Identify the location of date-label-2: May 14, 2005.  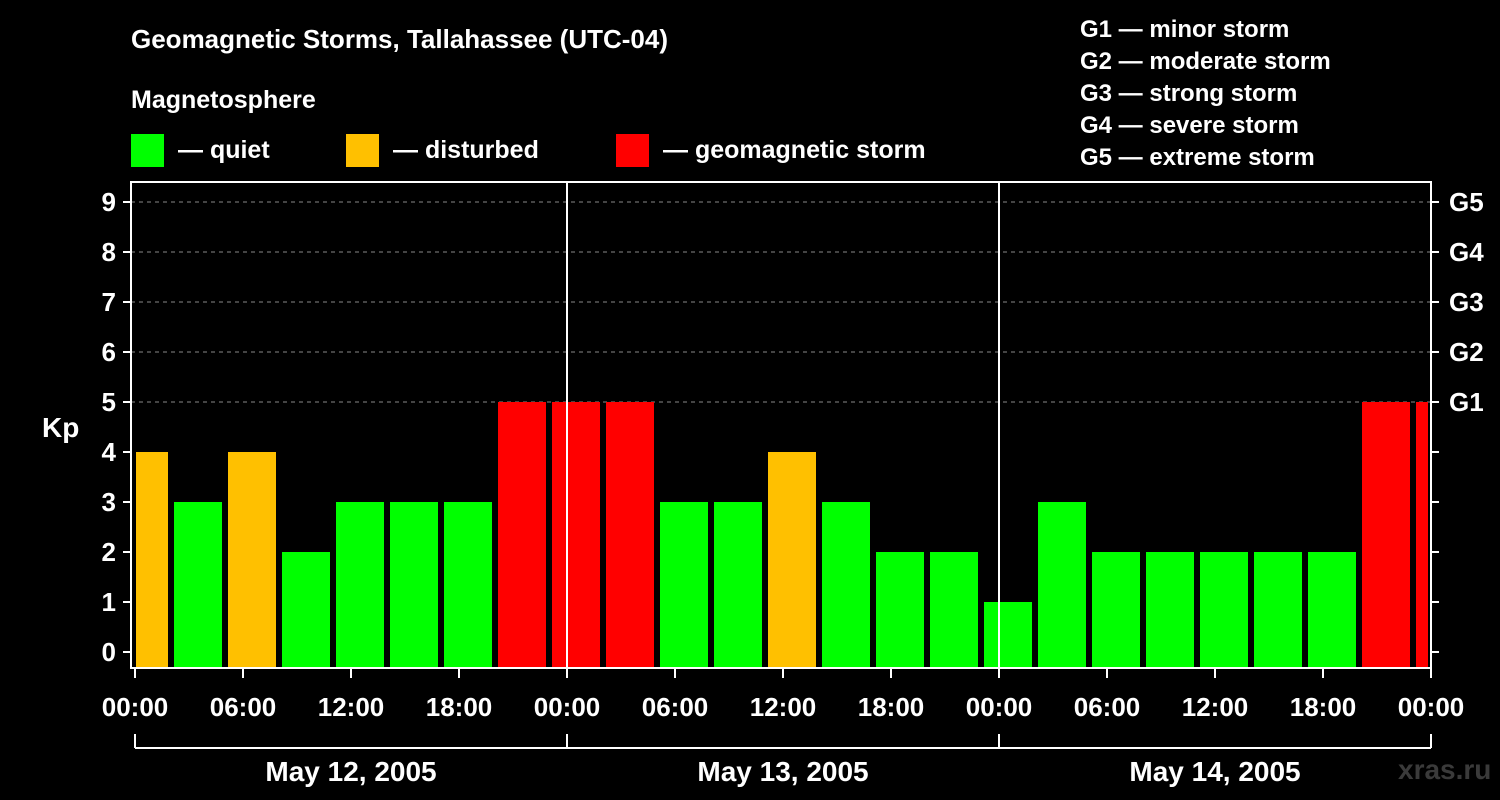
(1214, 771).